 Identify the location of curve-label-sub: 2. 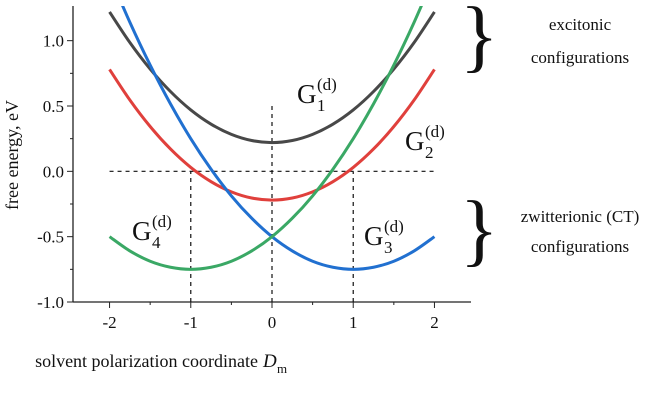
(429, 152).